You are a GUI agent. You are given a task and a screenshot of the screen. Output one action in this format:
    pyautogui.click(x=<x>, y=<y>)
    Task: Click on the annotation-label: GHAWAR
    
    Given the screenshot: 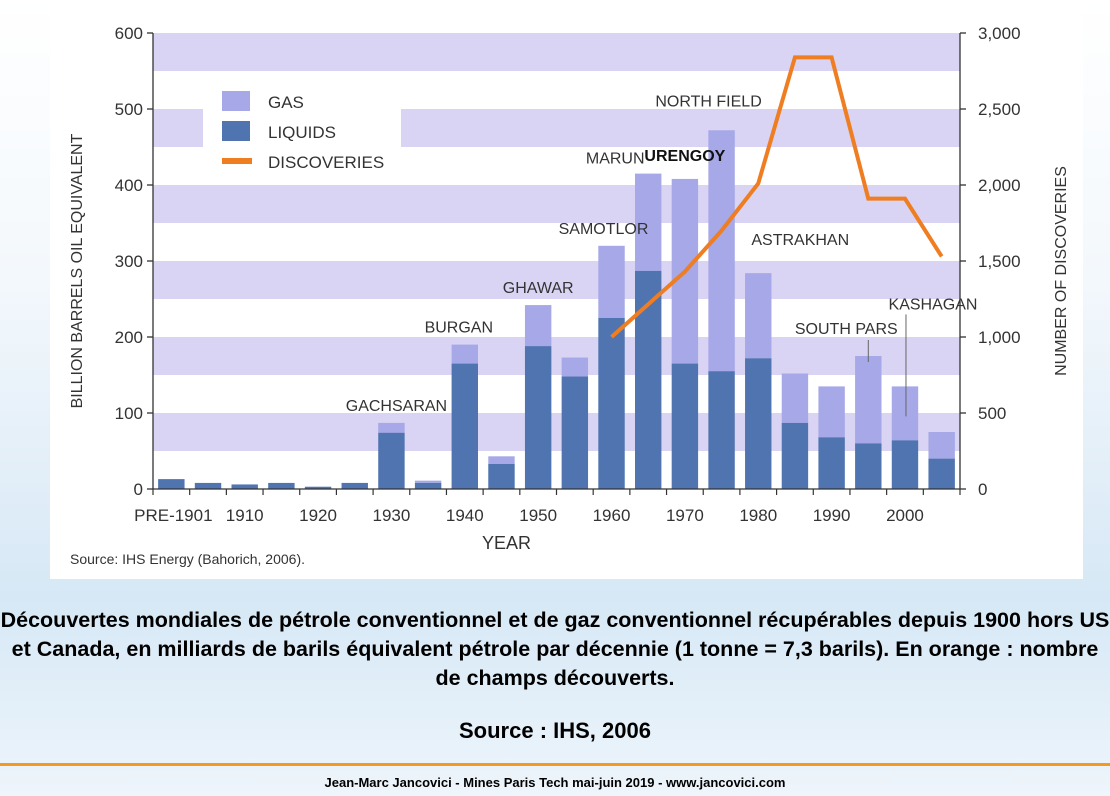 What is the action you would take?
    pyautogui.click(x=538, y=288)
    